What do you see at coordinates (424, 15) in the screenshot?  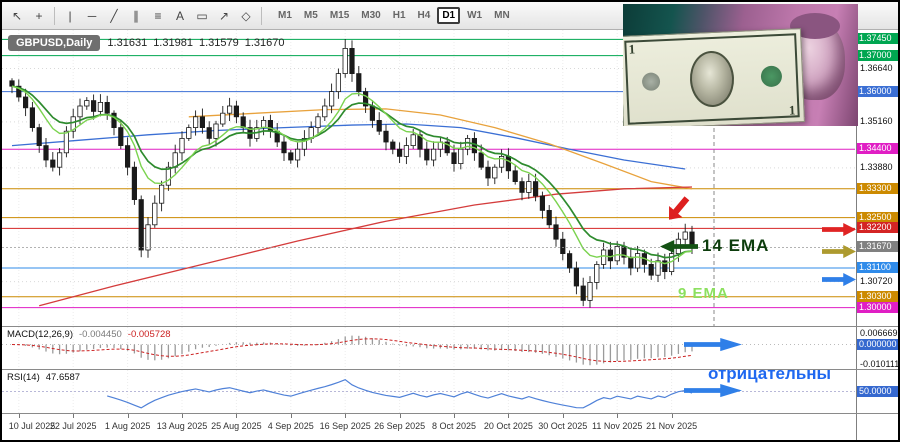 I see `timeframe-h4-button: H4` at bounding box center [424, 15].